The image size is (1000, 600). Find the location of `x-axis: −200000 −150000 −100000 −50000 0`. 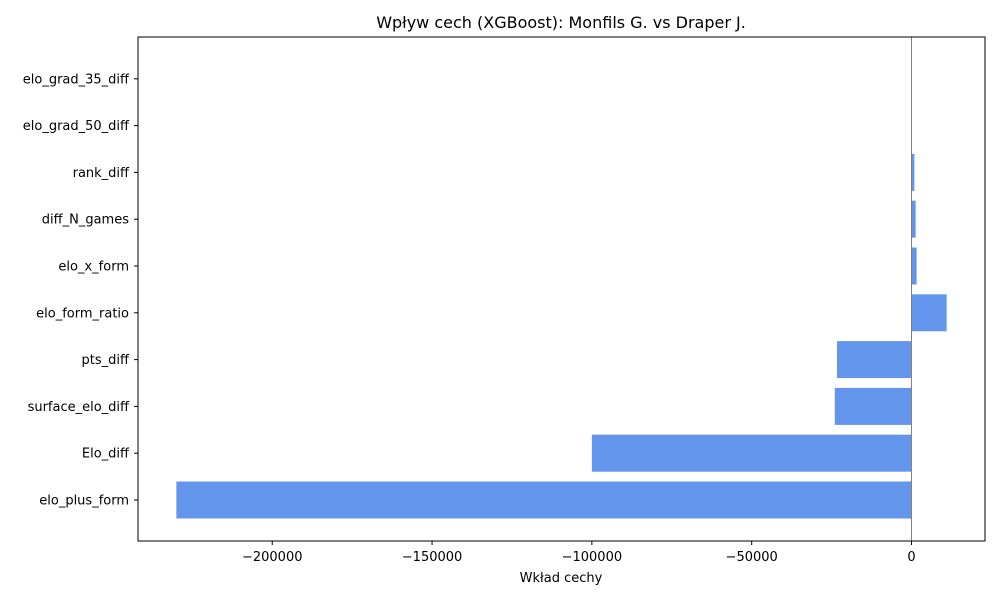

x-axis: −200000 −150000 −100000 −50000 0 is located at coordinates (579, 553).